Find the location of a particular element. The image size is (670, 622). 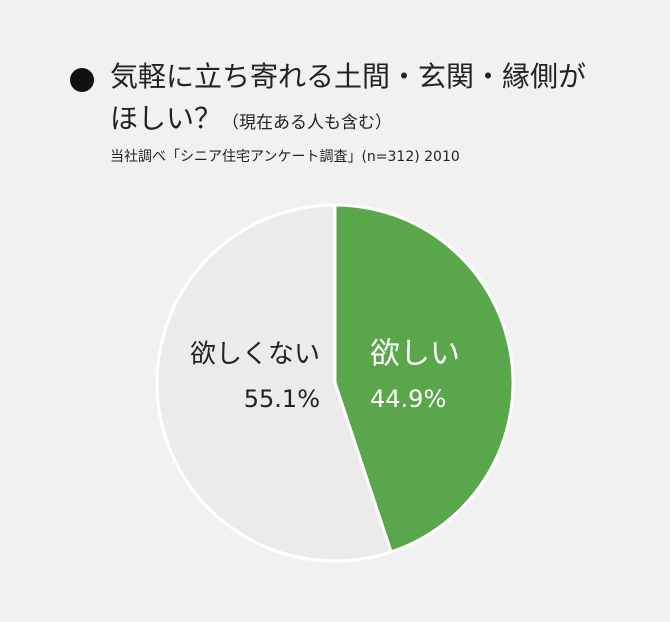

slice-label: 欲しくない is located at coordinates (255, 355).